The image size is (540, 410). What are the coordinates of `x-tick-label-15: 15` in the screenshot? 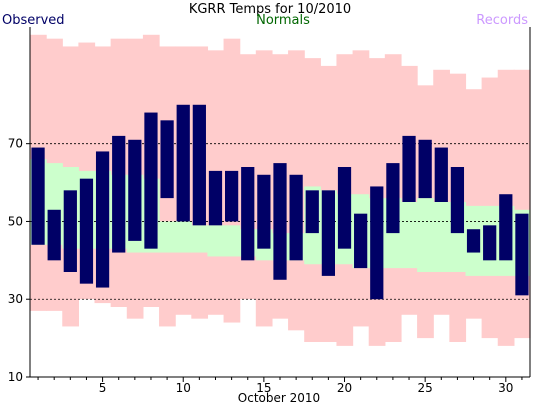 It's located at (263, 388).